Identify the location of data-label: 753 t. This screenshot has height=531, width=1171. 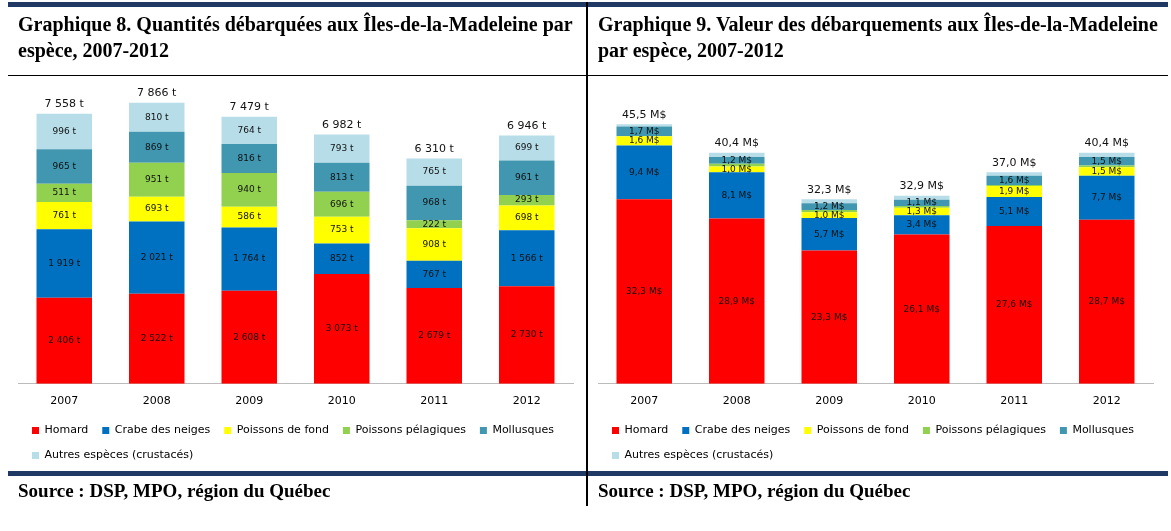
(341, 229).